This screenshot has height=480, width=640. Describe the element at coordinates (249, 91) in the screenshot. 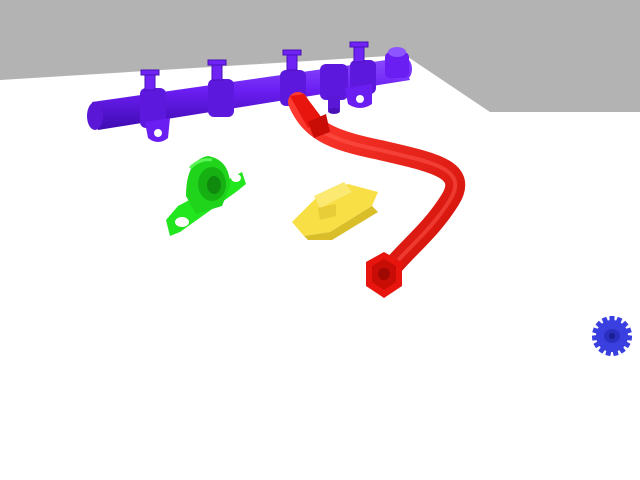

I see `fuel-rail` at that location.